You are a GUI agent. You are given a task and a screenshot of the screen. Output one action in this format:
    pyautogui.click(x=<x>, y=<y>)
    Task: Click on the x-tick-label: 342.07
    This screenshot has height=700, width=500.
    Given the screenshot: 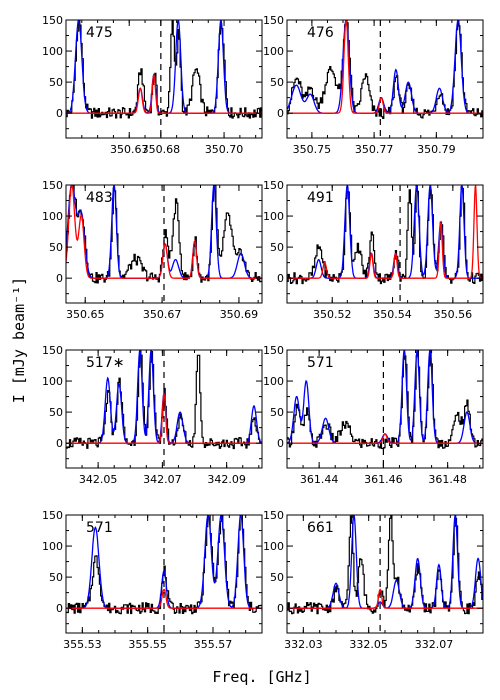 What is the action you would take?
    pyautogui.click(x=162, y=479)
    